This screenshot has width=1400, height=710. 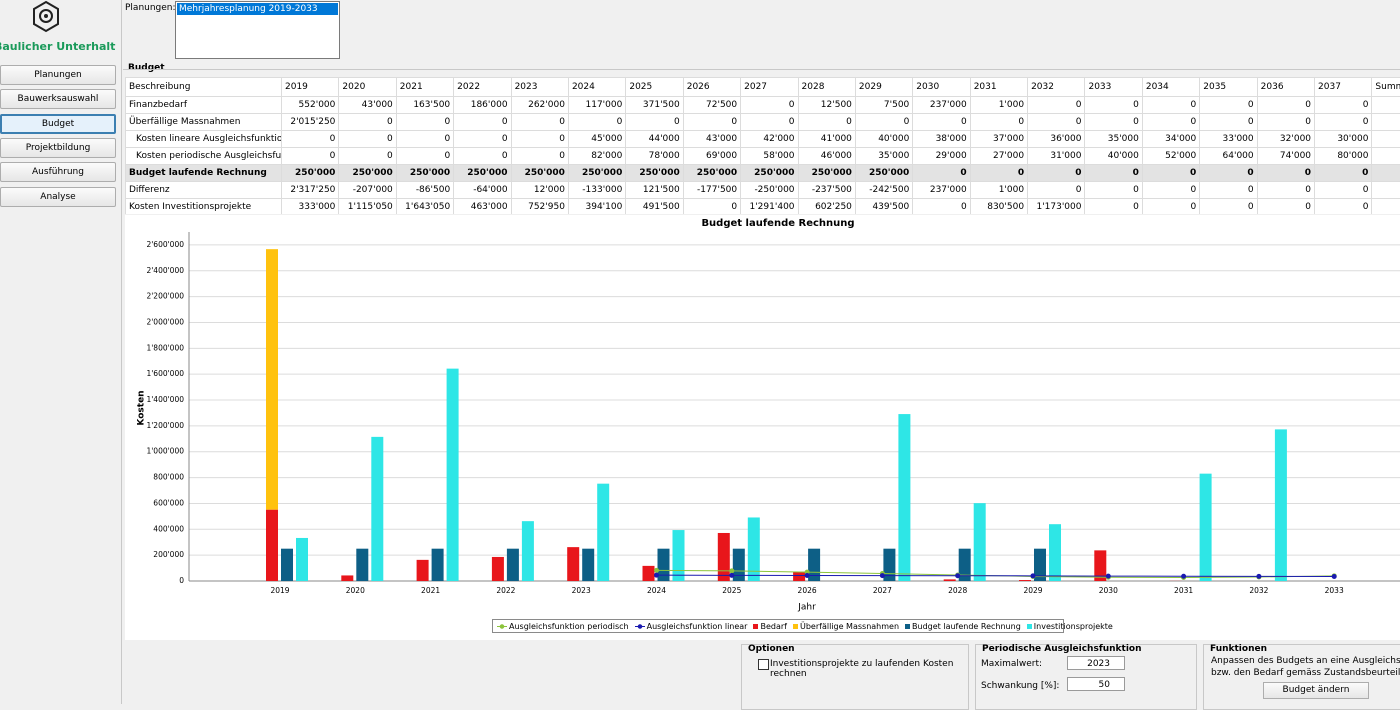 What do you see at coordinates (807, 590) in the screenshot?
I see `x-tick-label: 2026` at bounding box center [807, 590].